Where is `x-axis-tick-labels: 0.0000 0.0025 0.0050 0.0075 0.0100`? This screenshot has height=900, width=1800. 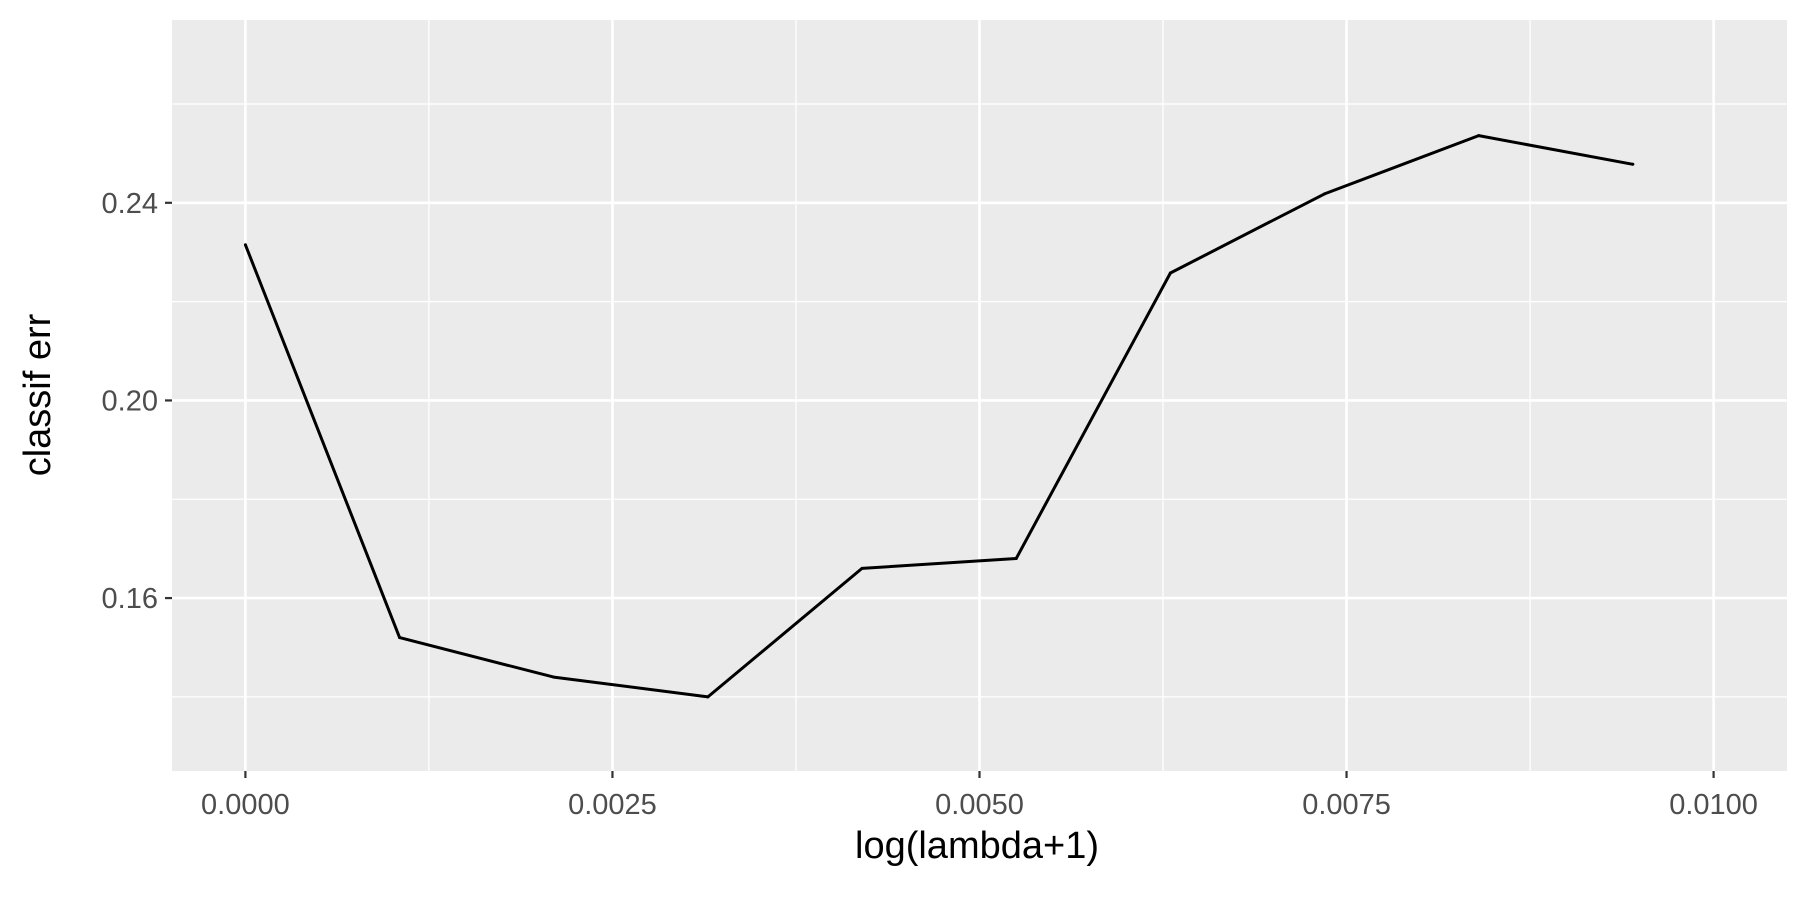
x-axis-tick-labels: 0.0000 0.0025 0.0050 0.0075 0.0100 is located at coordinates (979, 805).